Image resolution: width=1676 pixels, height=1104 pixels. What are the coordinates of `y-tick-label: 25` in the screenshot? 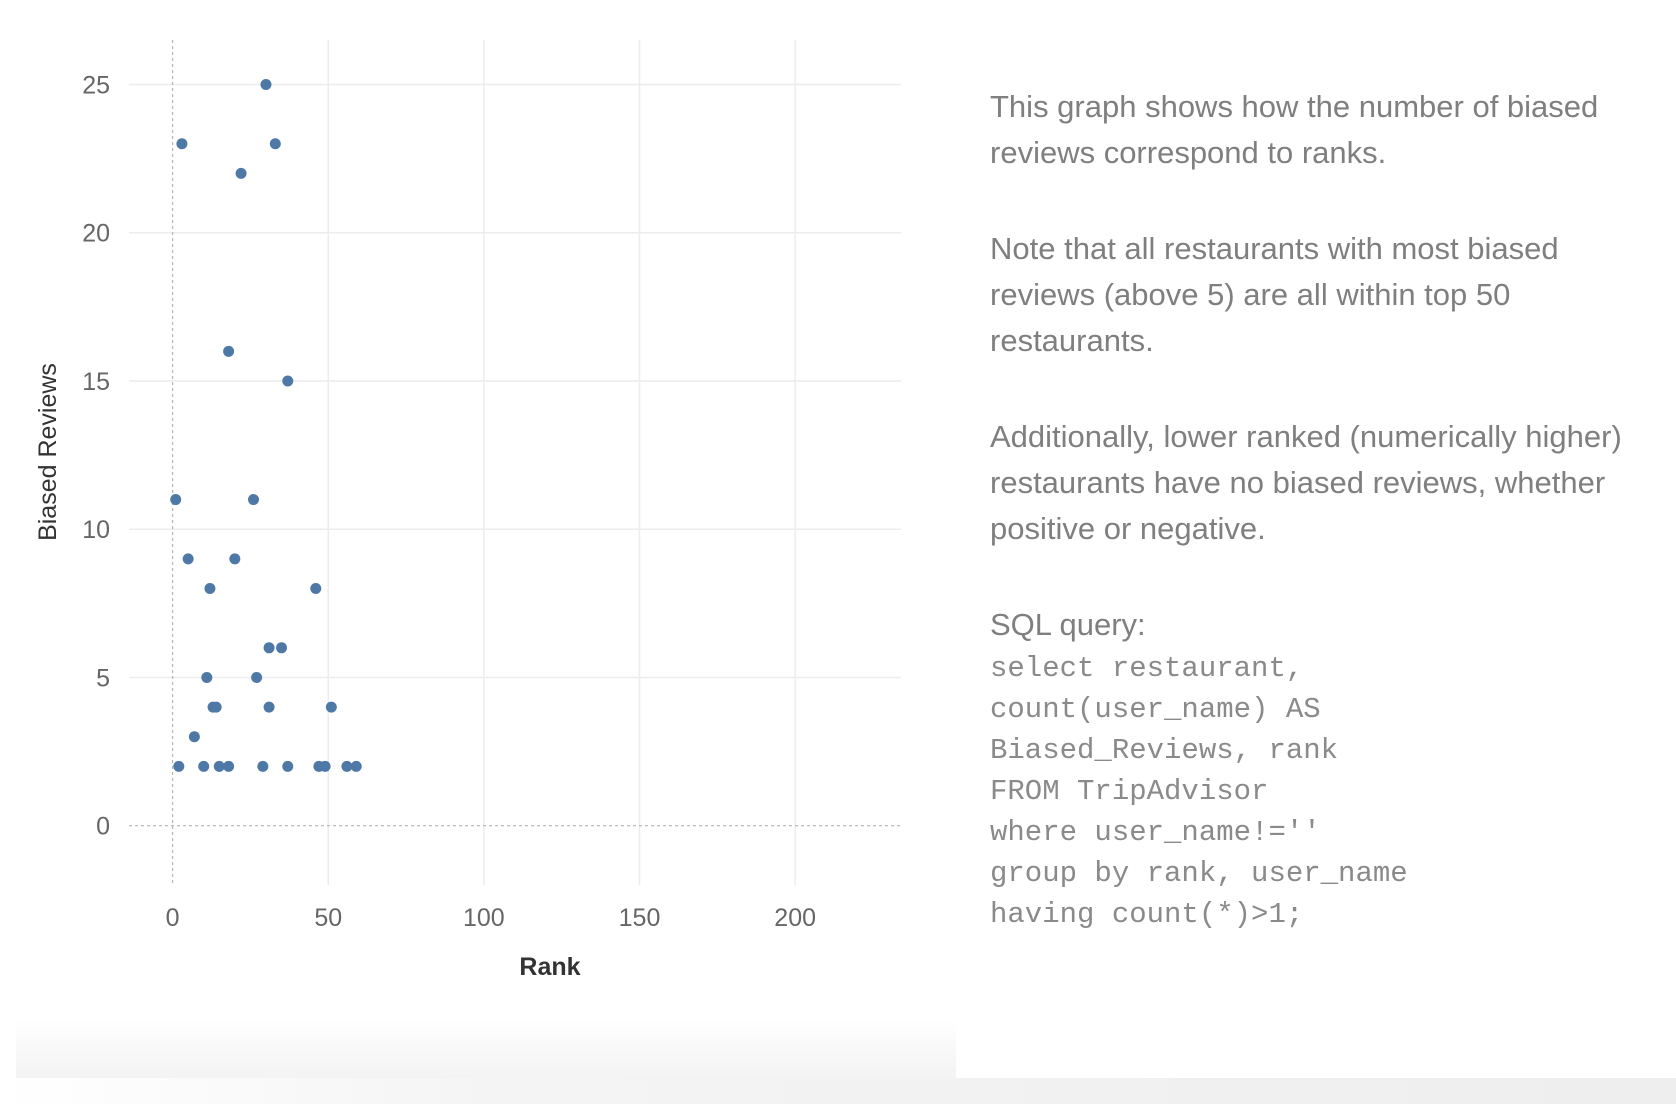 It's located at (96, 85).